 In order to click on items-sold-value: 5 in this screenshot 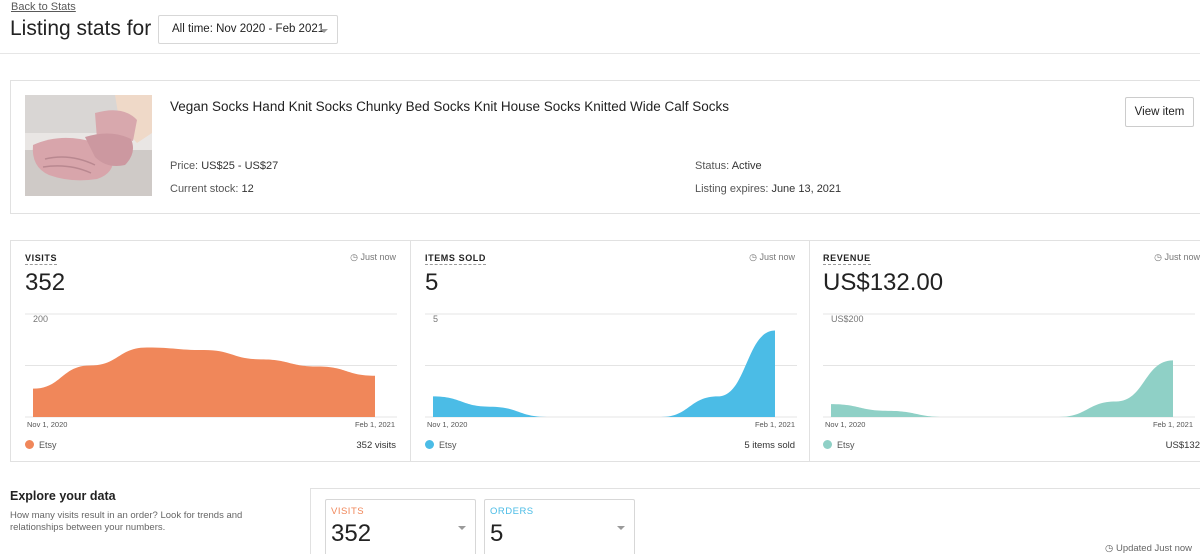, I will do `click(432, 282)`.